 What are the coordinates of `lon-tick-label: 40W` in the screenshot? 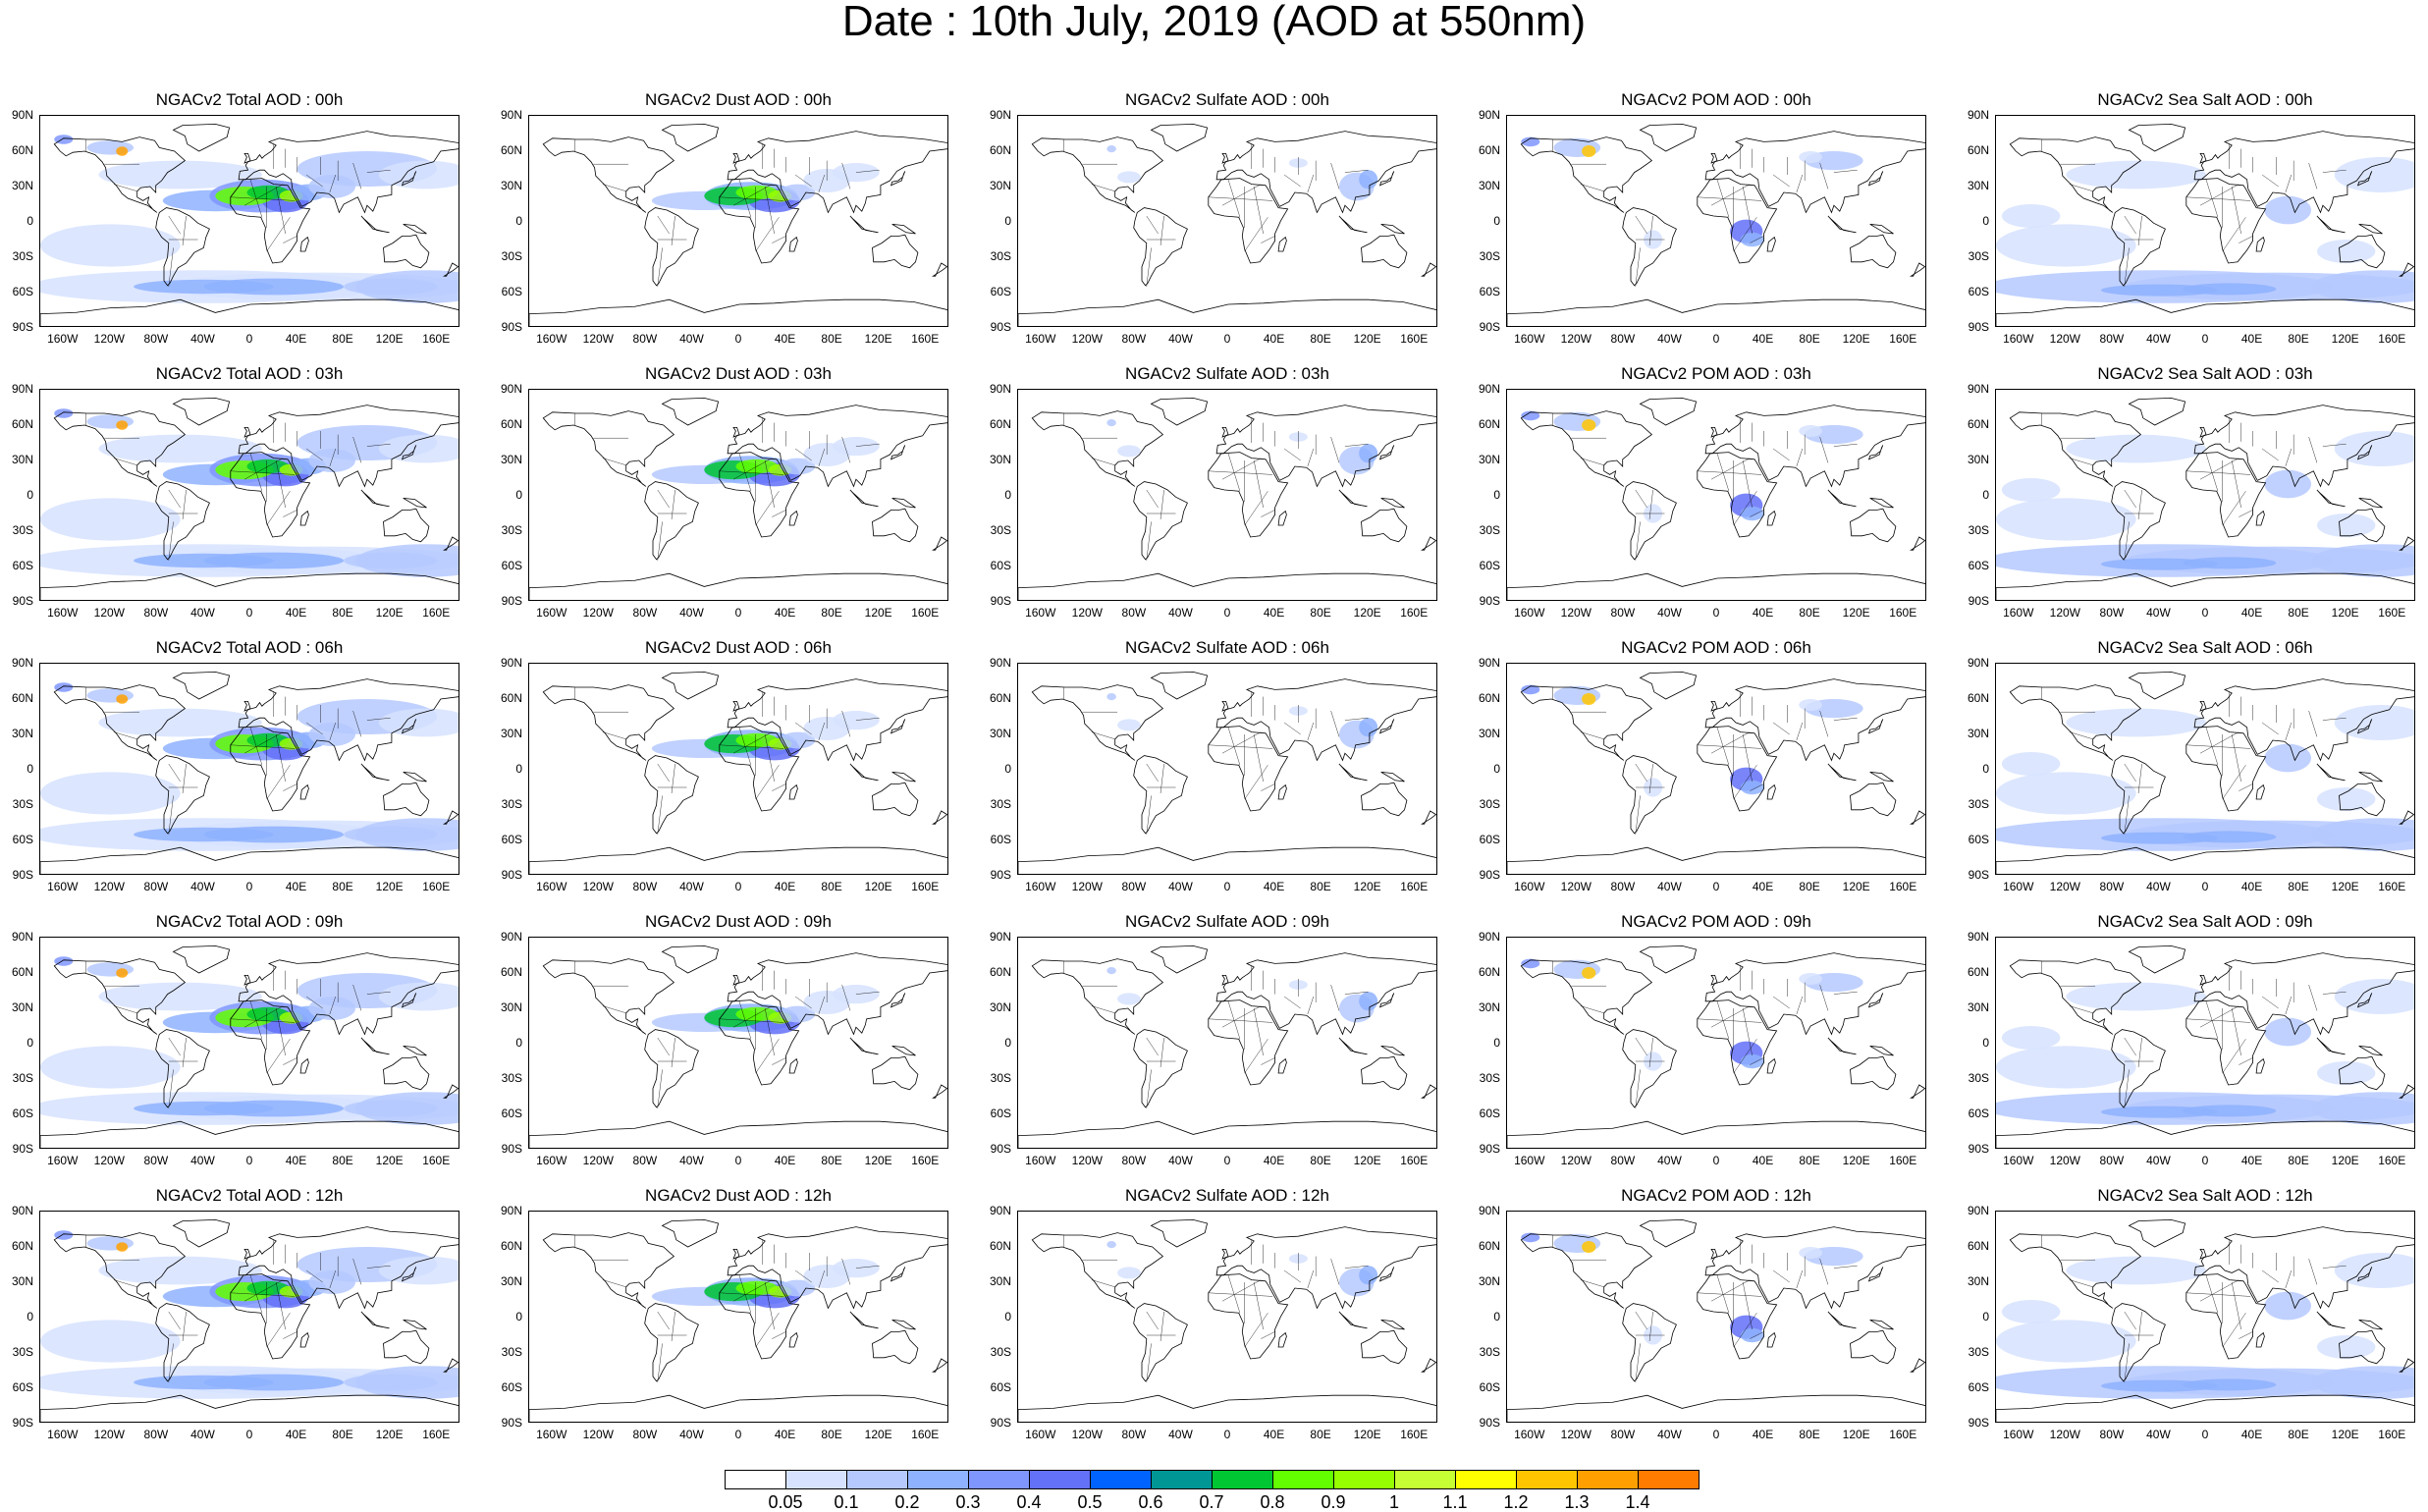 It's located at (1669, 887).